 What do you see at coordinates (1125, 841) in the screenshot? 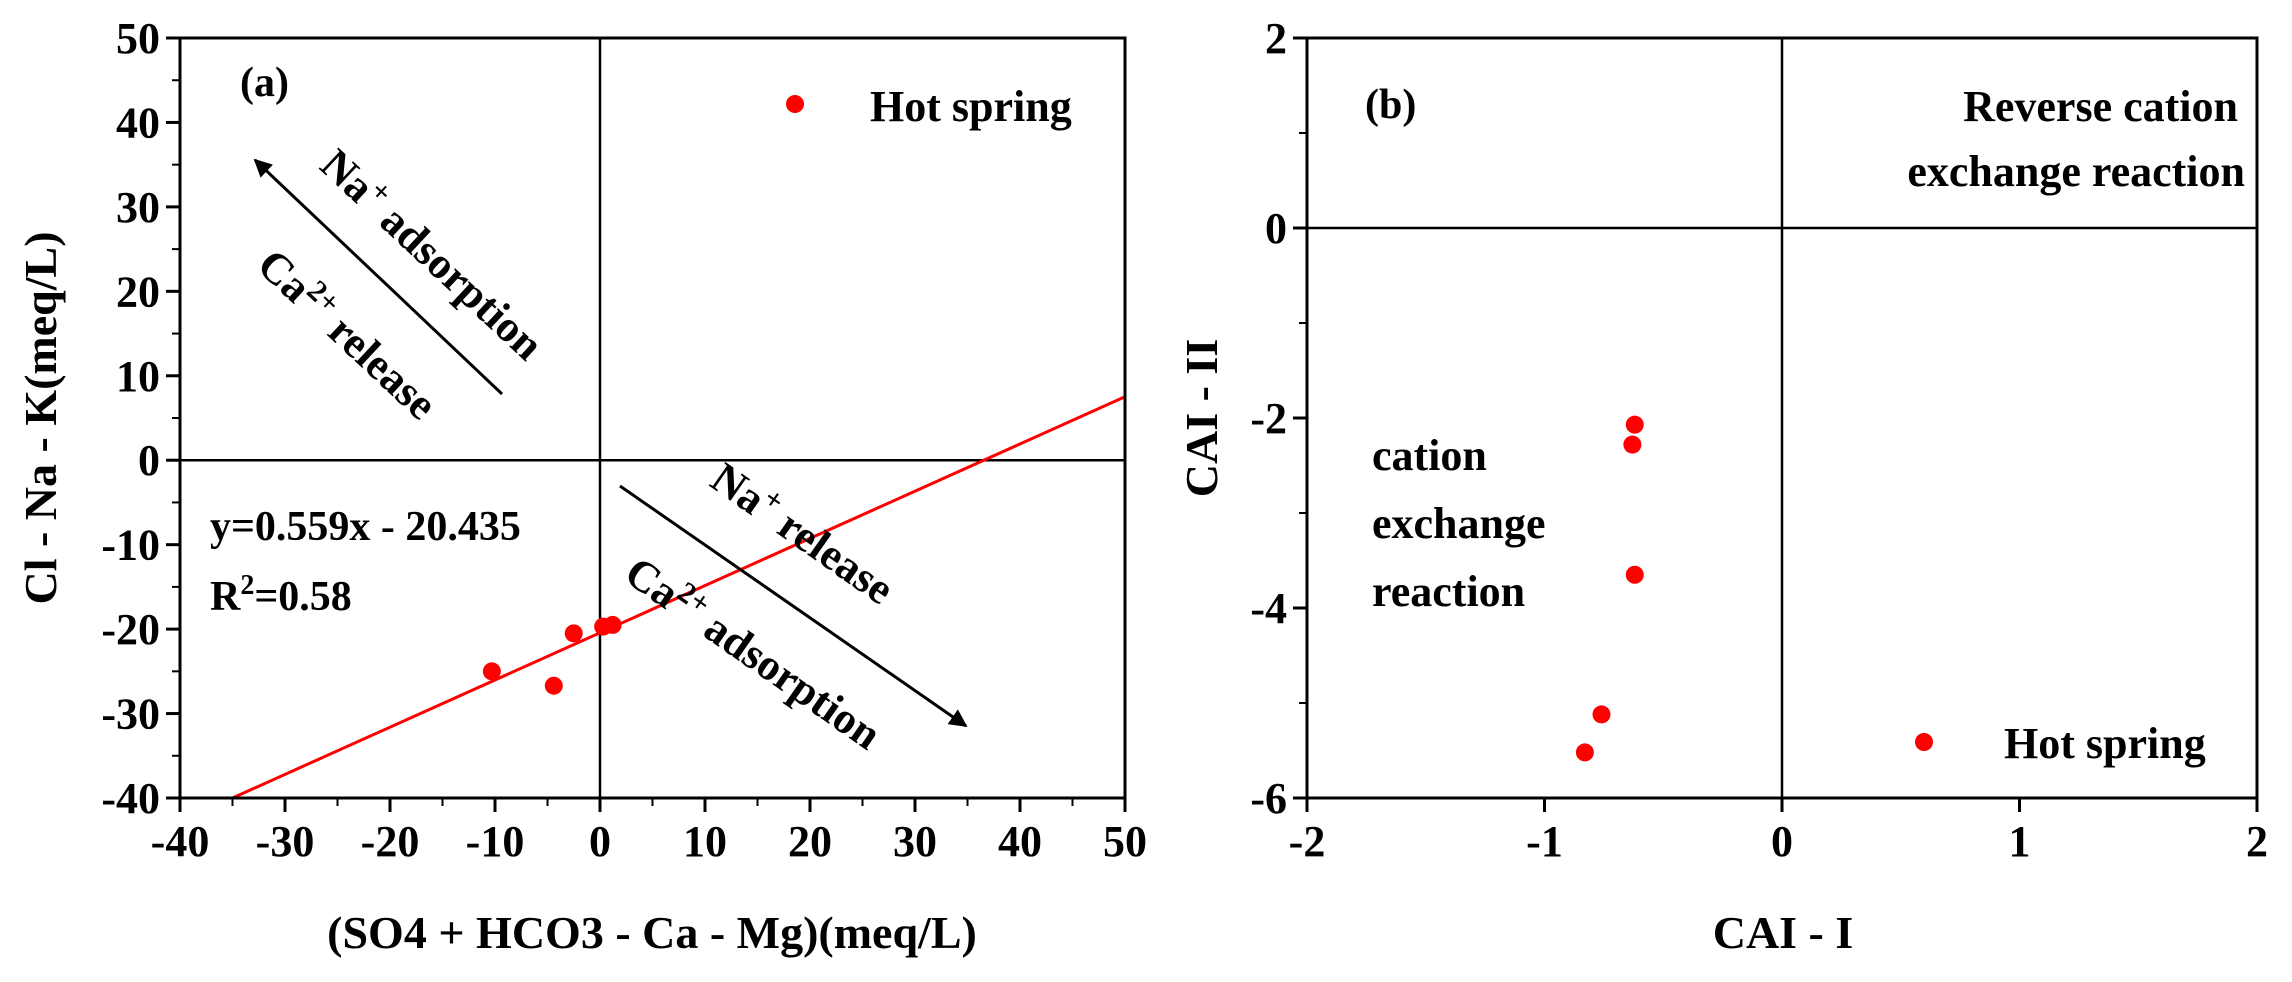
I see `x-tick-label: 50` at bounding box center [1125, 841].